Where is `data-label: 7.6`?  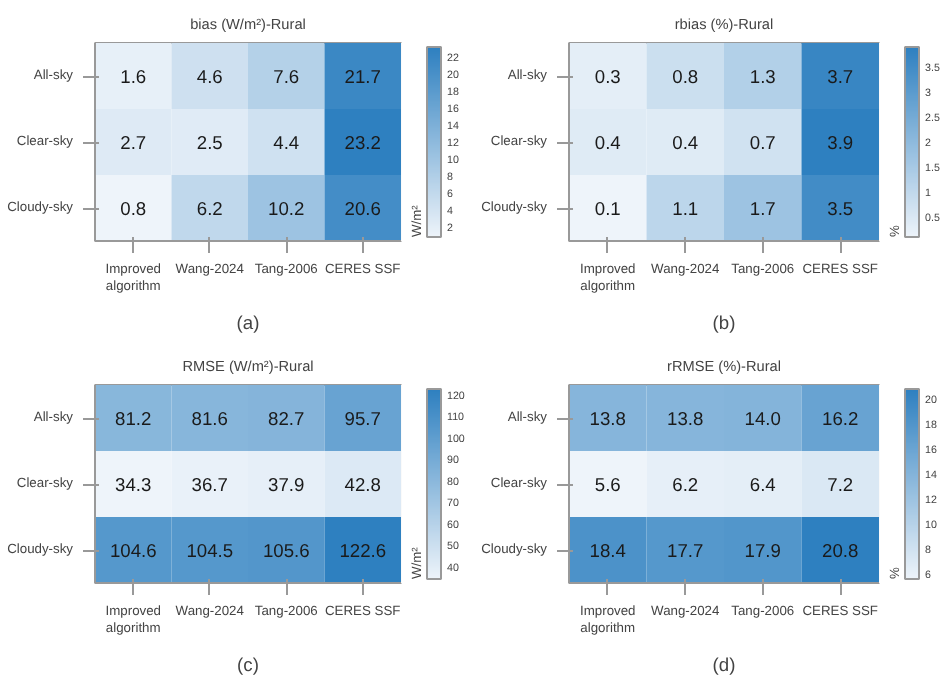
data-label: 7.6 is located at coordinates (286, 77).